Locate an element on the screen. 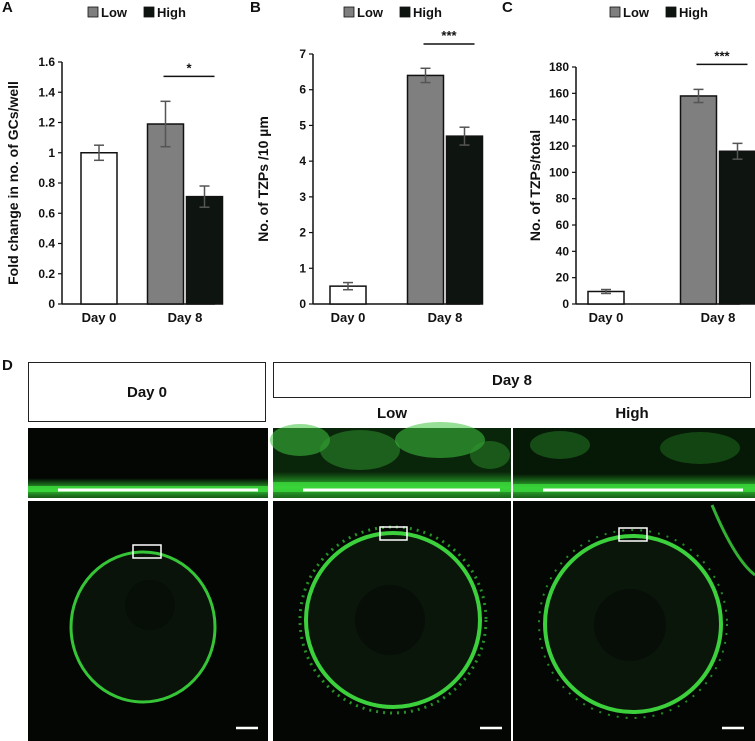 This screenshot has width=755, height=741. bar-low-a is located at coordinates (165, 214).